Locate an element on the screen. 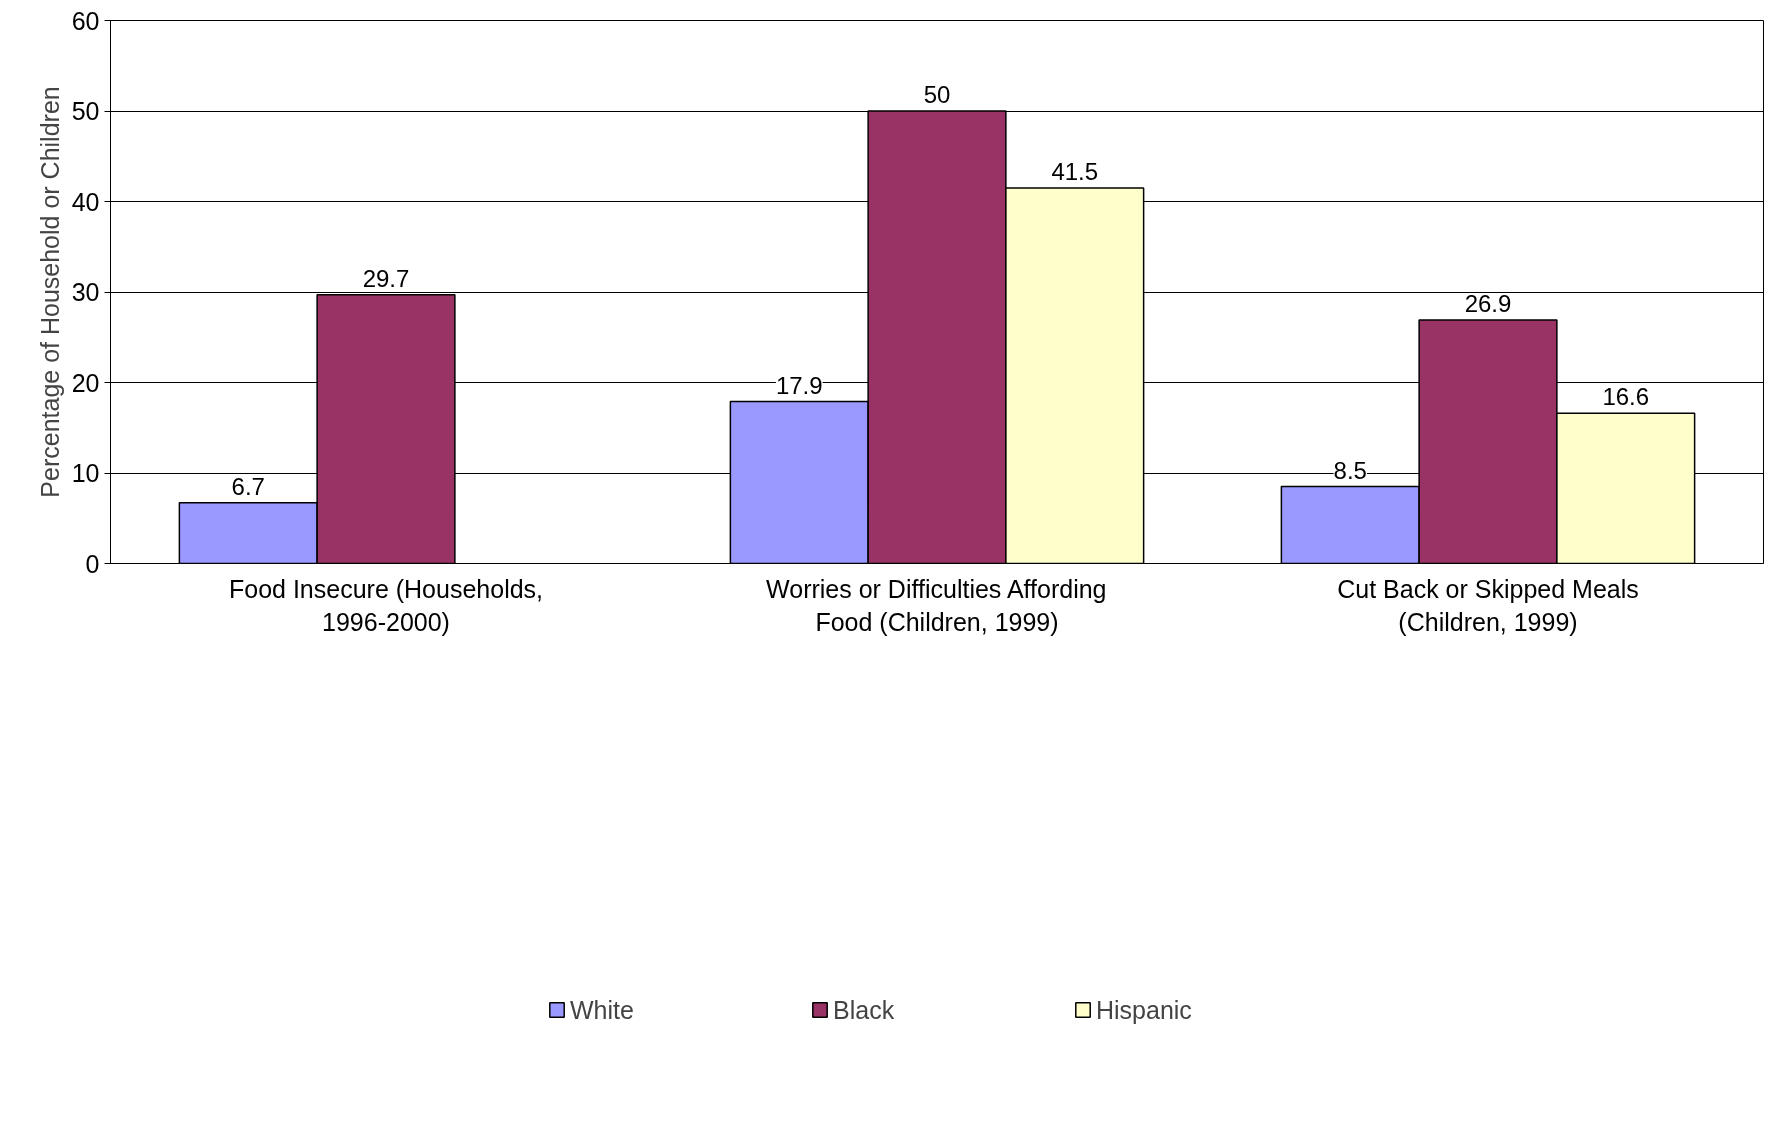 Image resolution: width=1767 pixels, height=1143 pixels. data-label: 17.9 is located at coordinates (799, 385).